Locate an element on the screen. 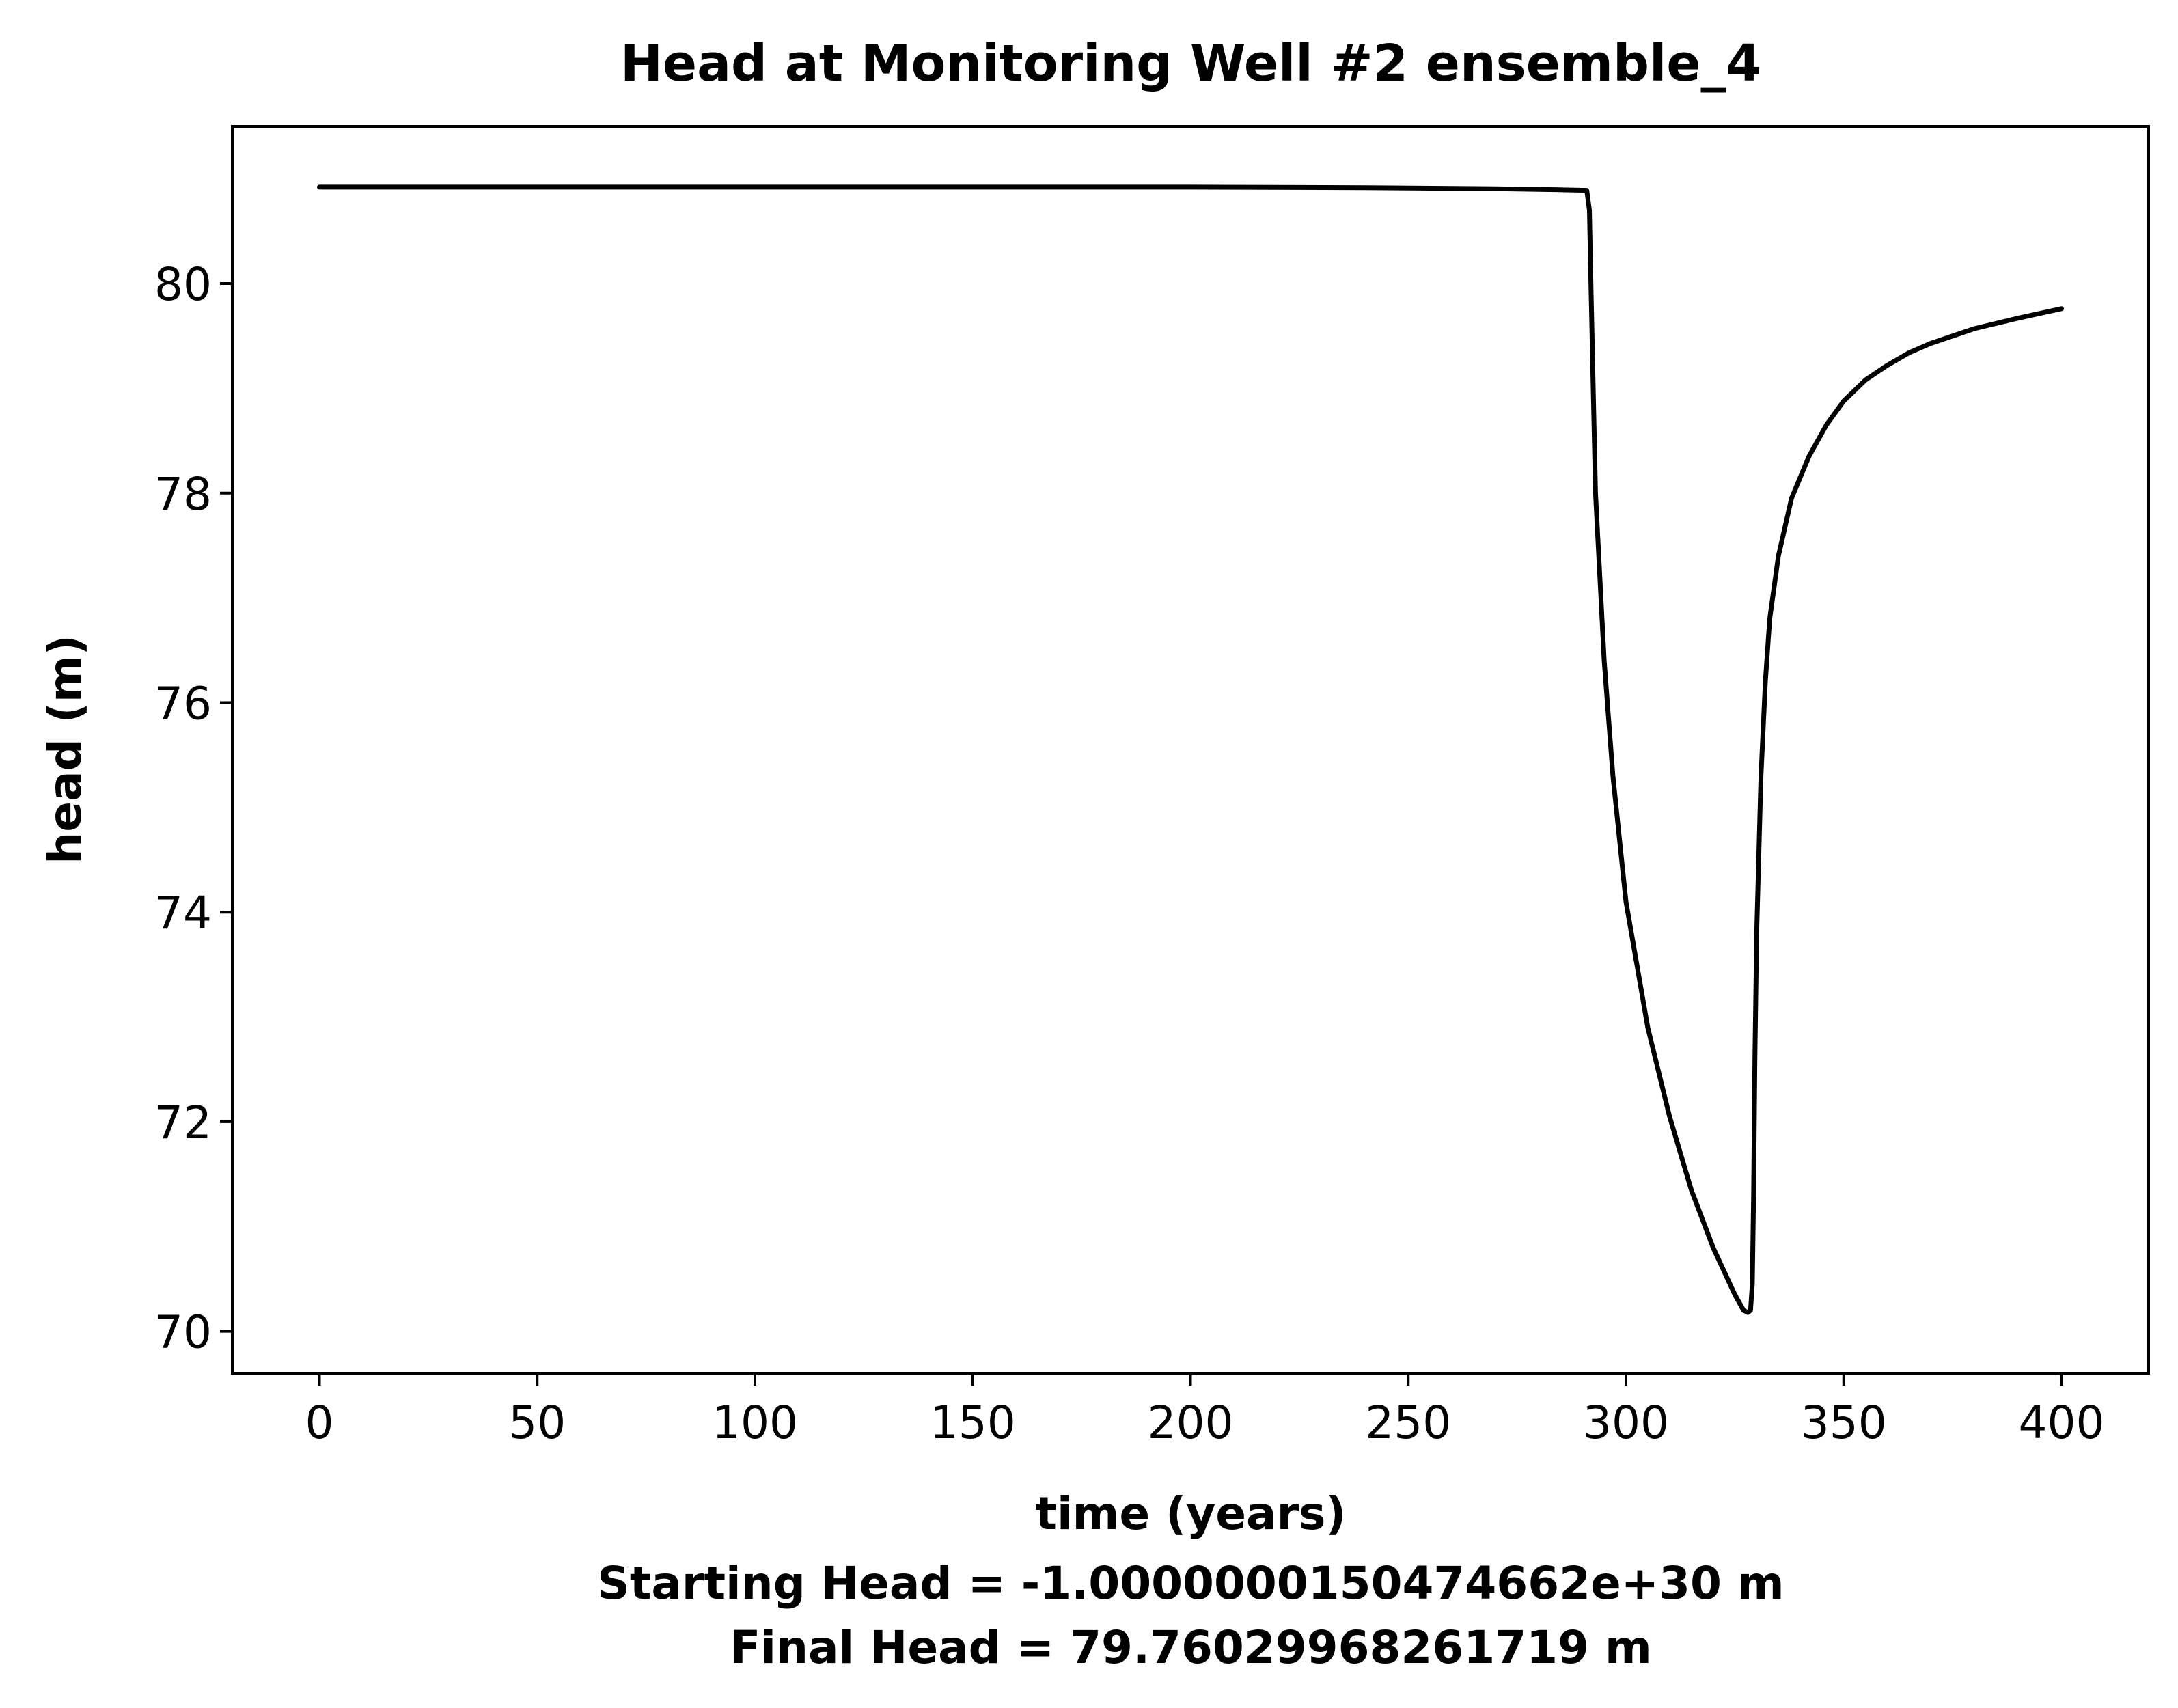 This screenshot has height=1708, width=2178. y-tick-label: 78 is located at coordinates (183, 495).